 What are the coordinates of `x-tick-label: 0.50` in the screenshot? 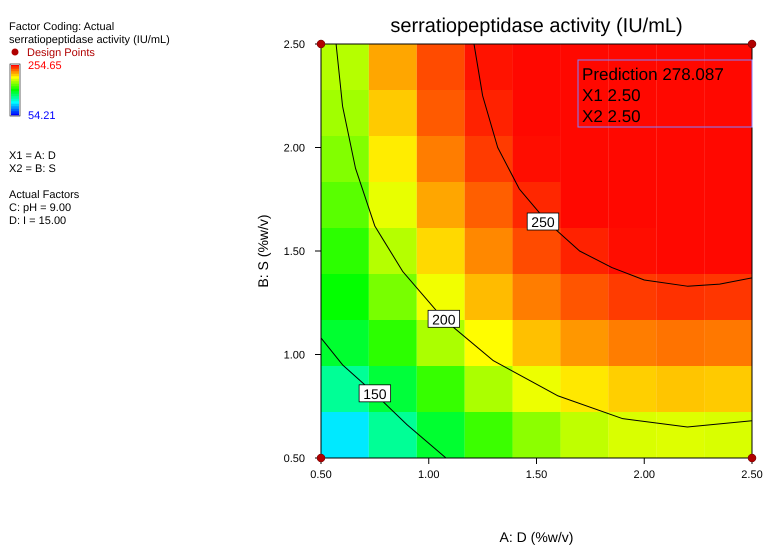 It's located at (321, 475).